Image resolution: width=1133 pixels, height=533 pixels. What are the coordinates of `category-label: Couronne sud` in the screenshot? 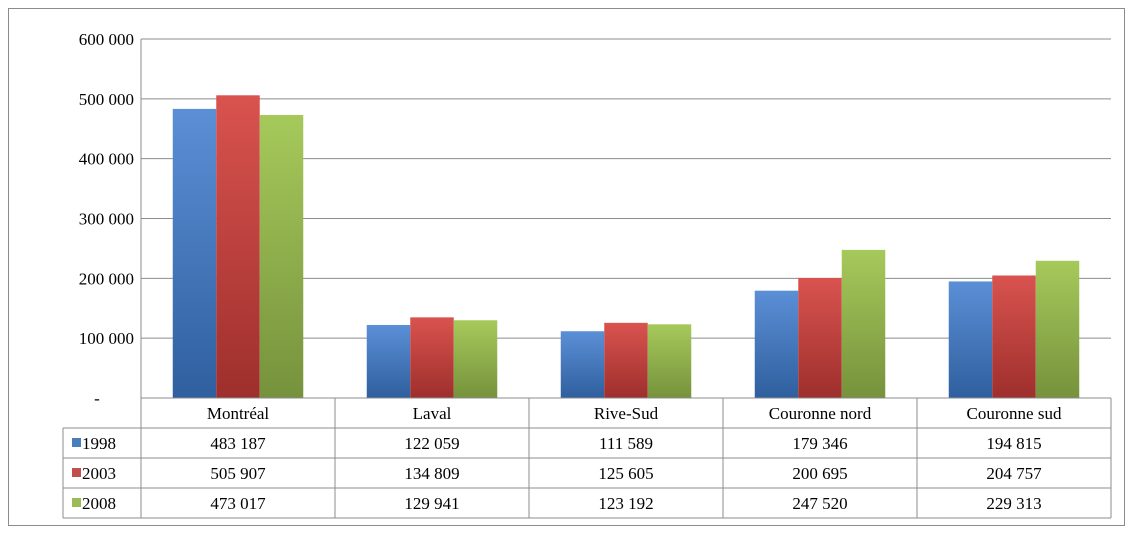 It's located at (1014, 413).